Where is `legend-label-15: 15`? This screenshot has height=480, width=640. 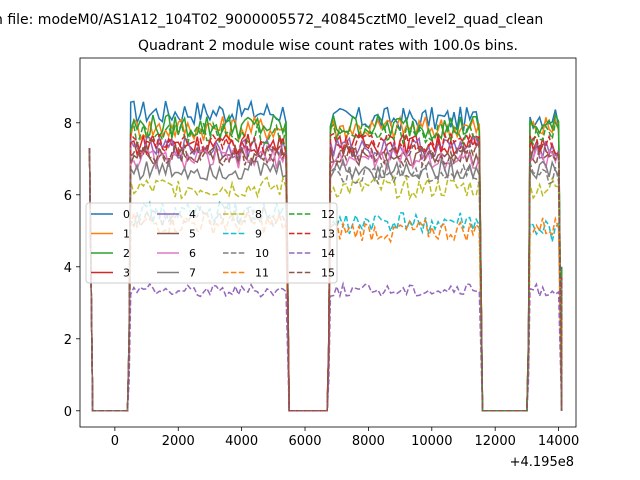
legend-label-15: 15 is located at coordinates (328, 273).